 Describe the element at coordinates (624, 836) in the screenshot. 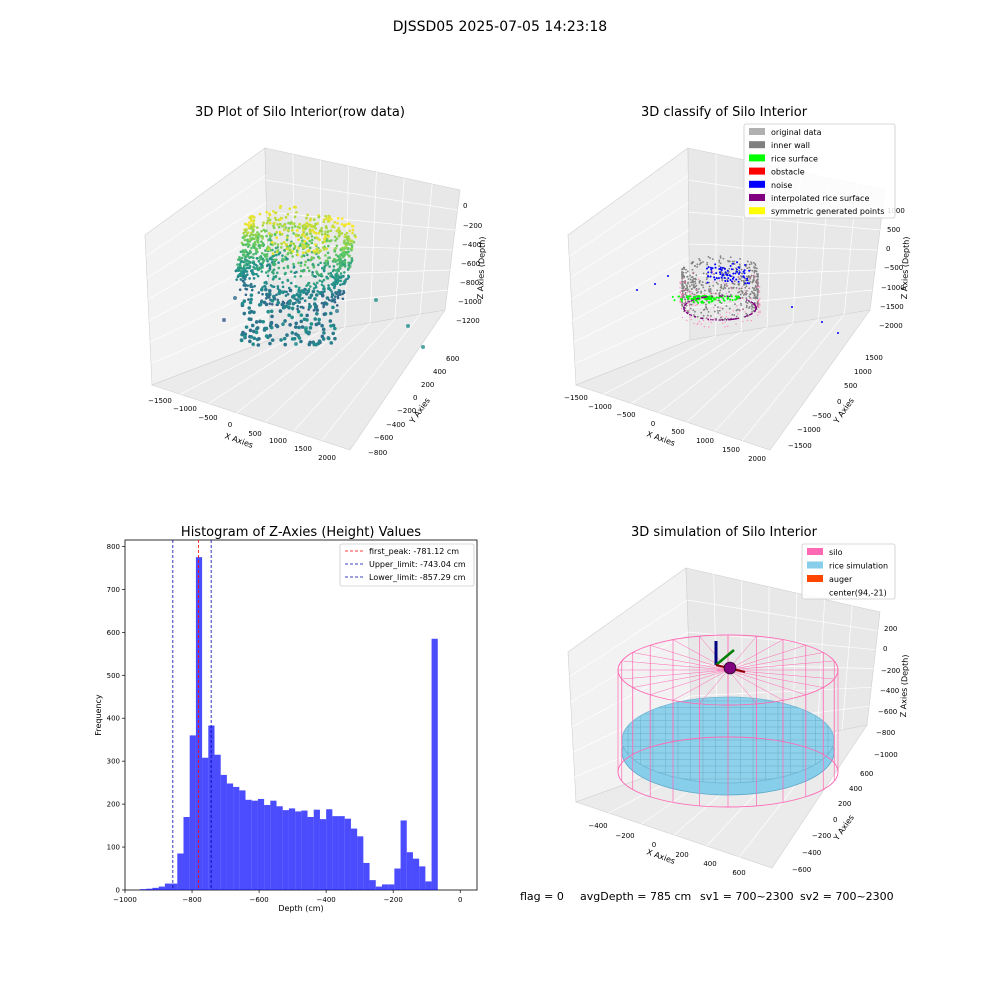

I see `simulation-x-tick: −200` at that location.